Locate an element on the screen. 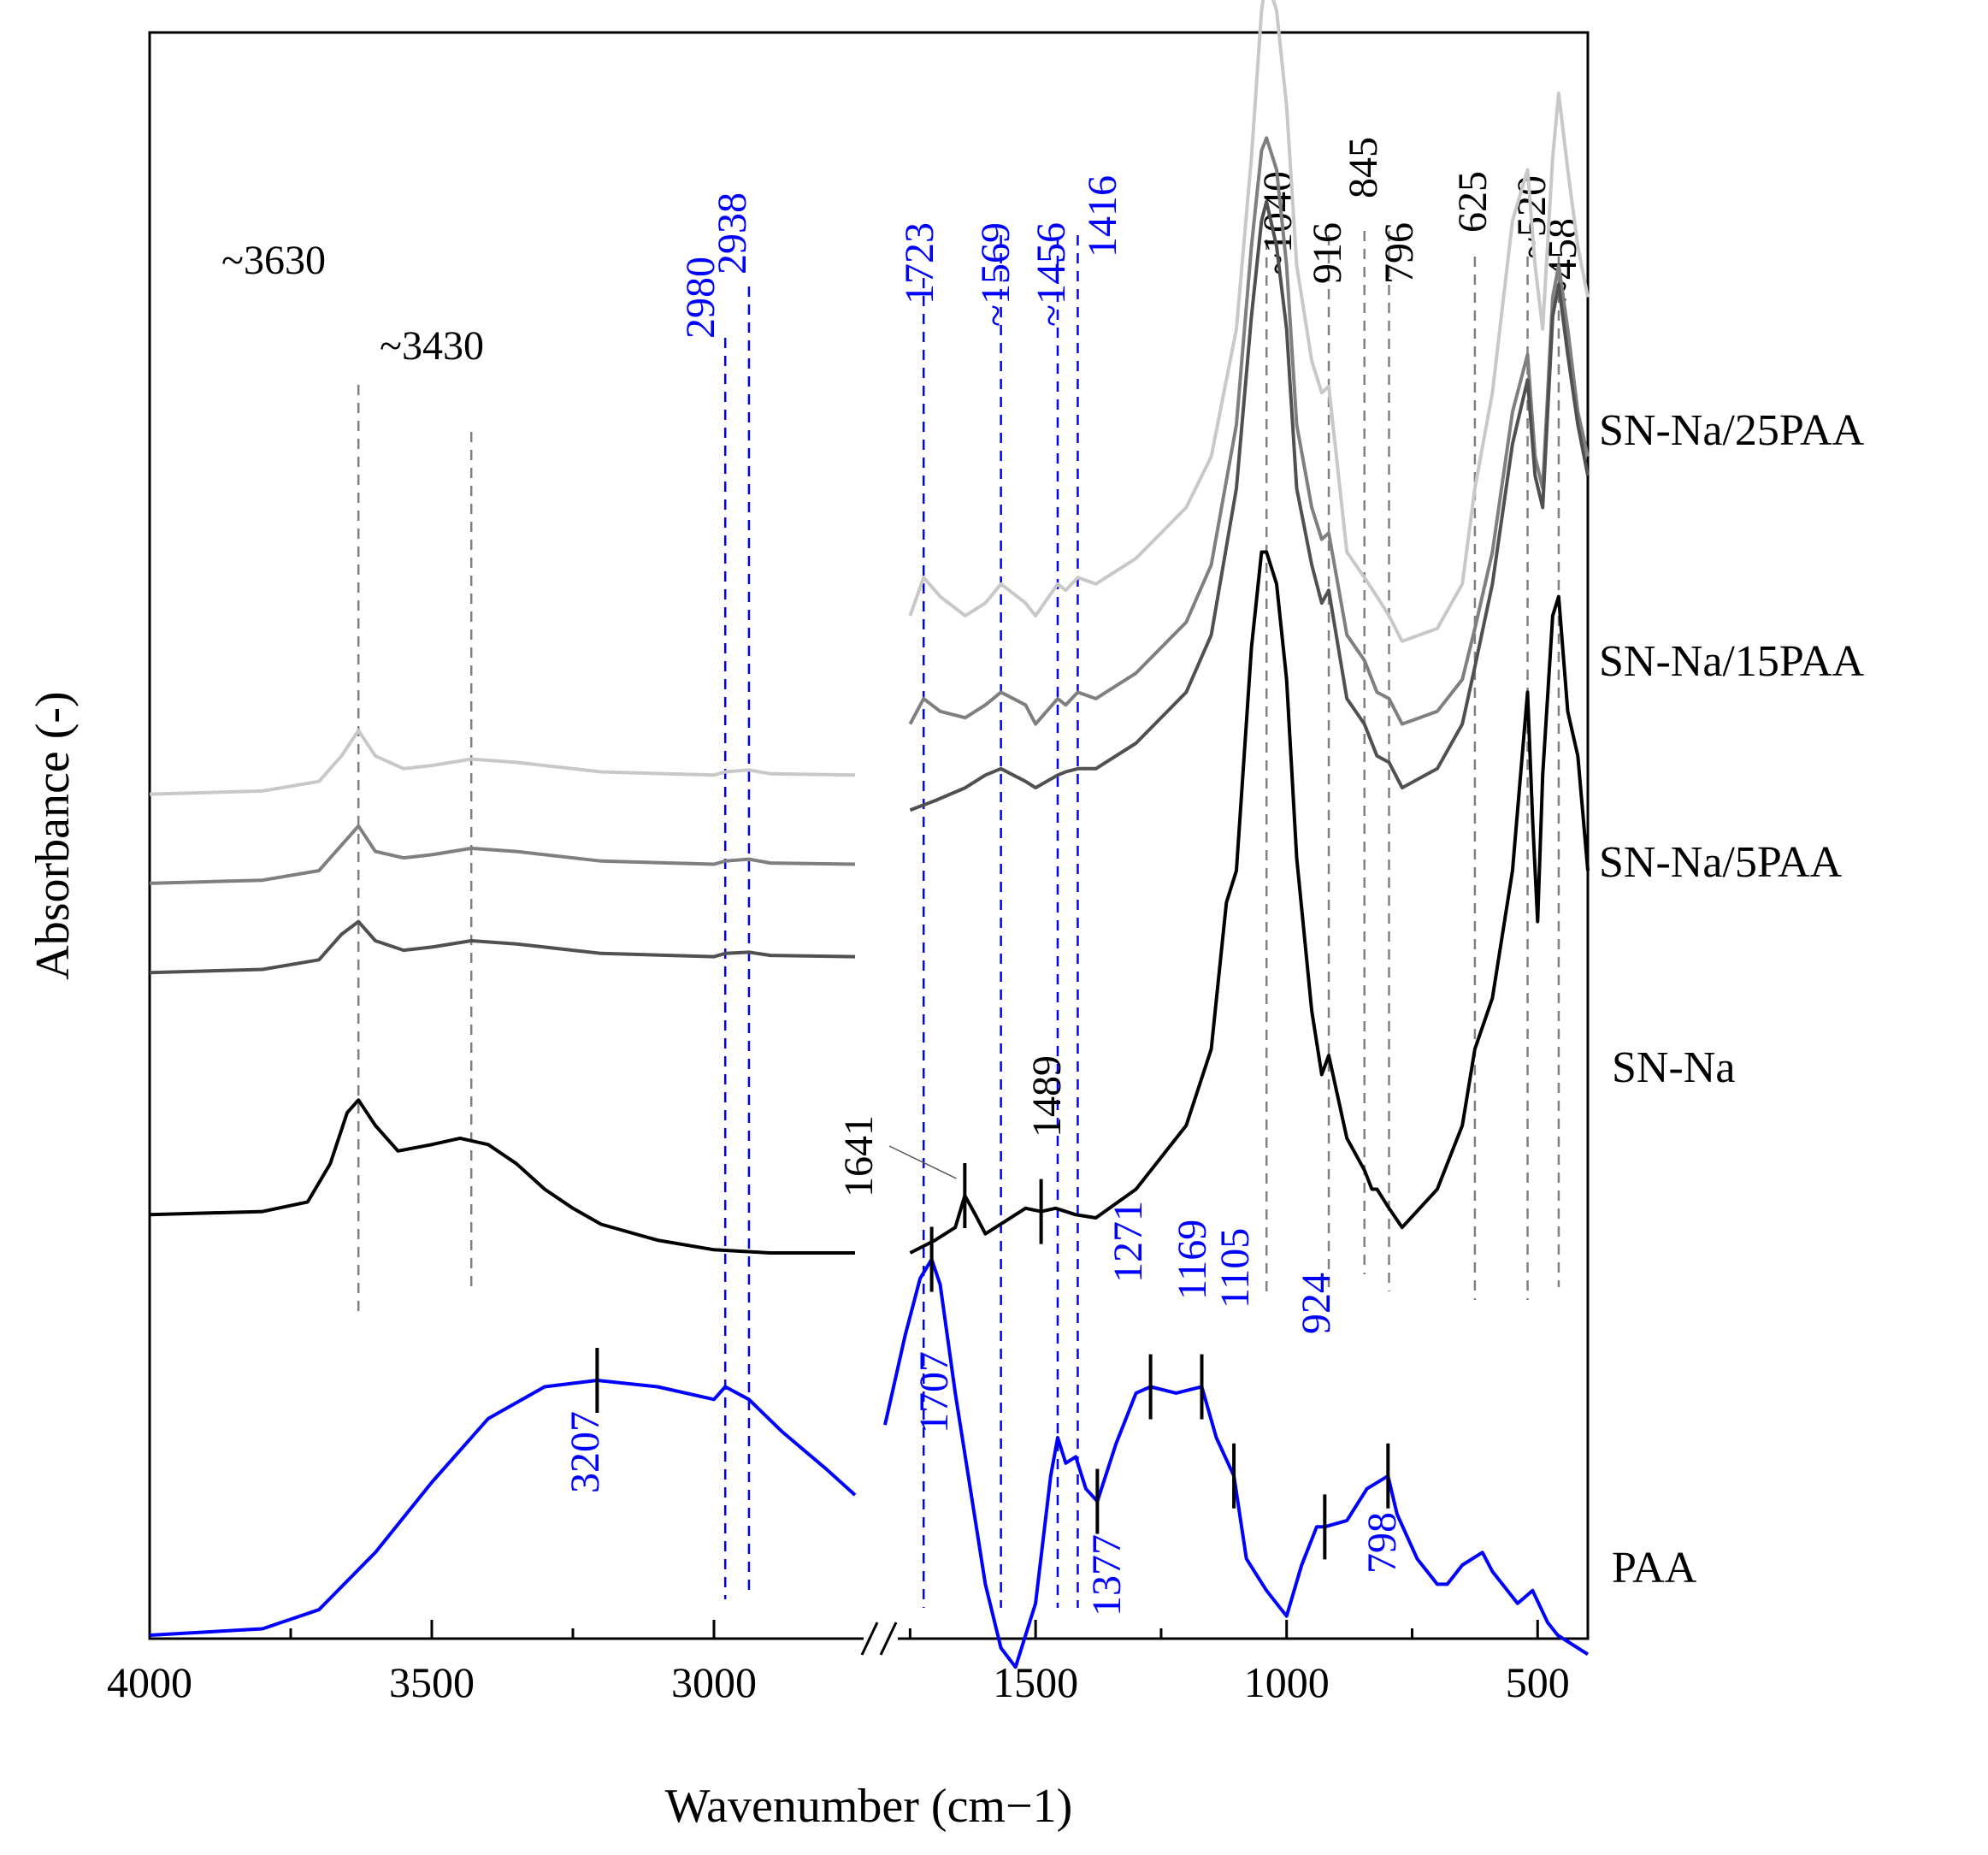  reference-label-916: 916 is located at coordinates (1327, 253).